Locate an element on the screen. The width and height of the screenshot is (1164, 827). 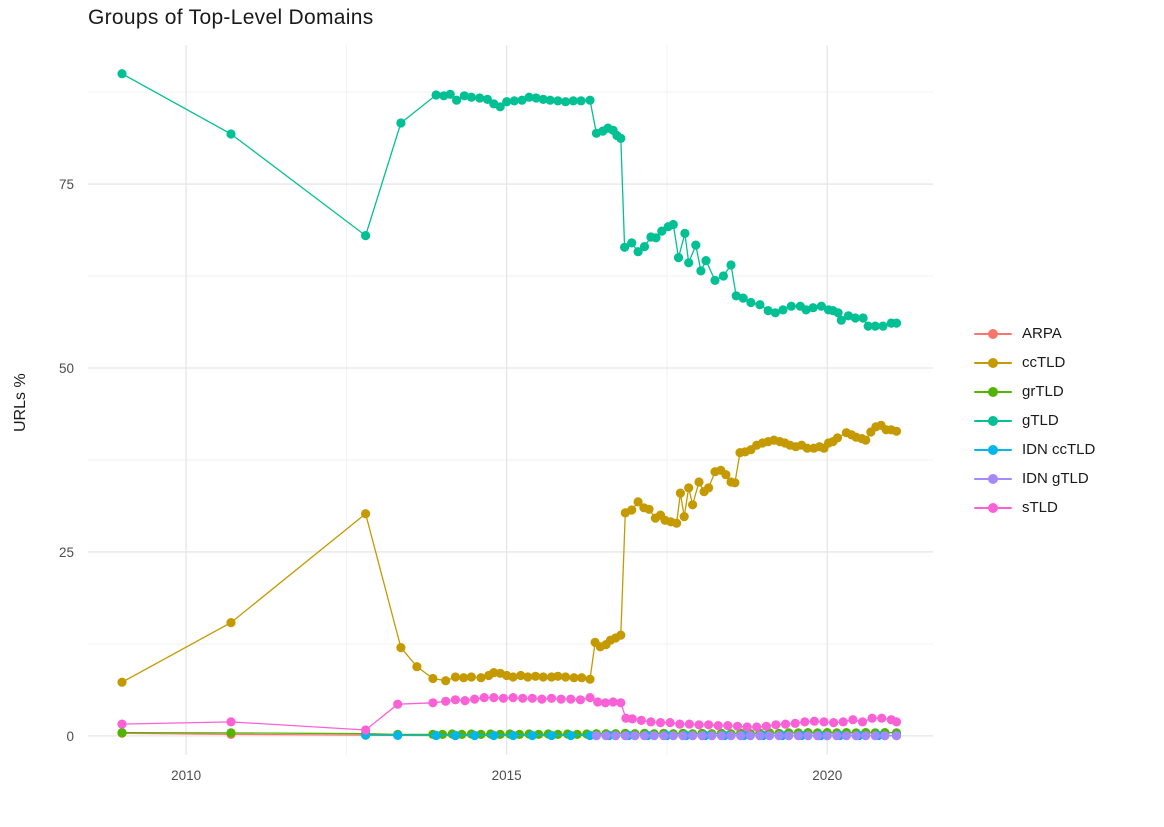
legend-key-cctld-icon is located at coordinates (993, 363).